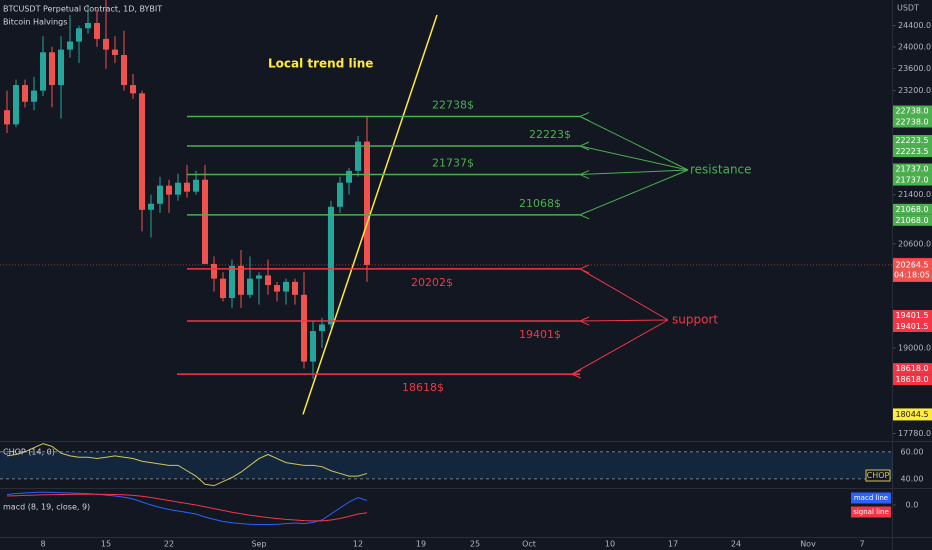 Image resolution: width=932 pixels, height=550 pixels. What do you see at coordinates (29, 452) in the screenshot?
I see `indicator-name: CHOP (14, 0)` at bounding box center [29, 452].